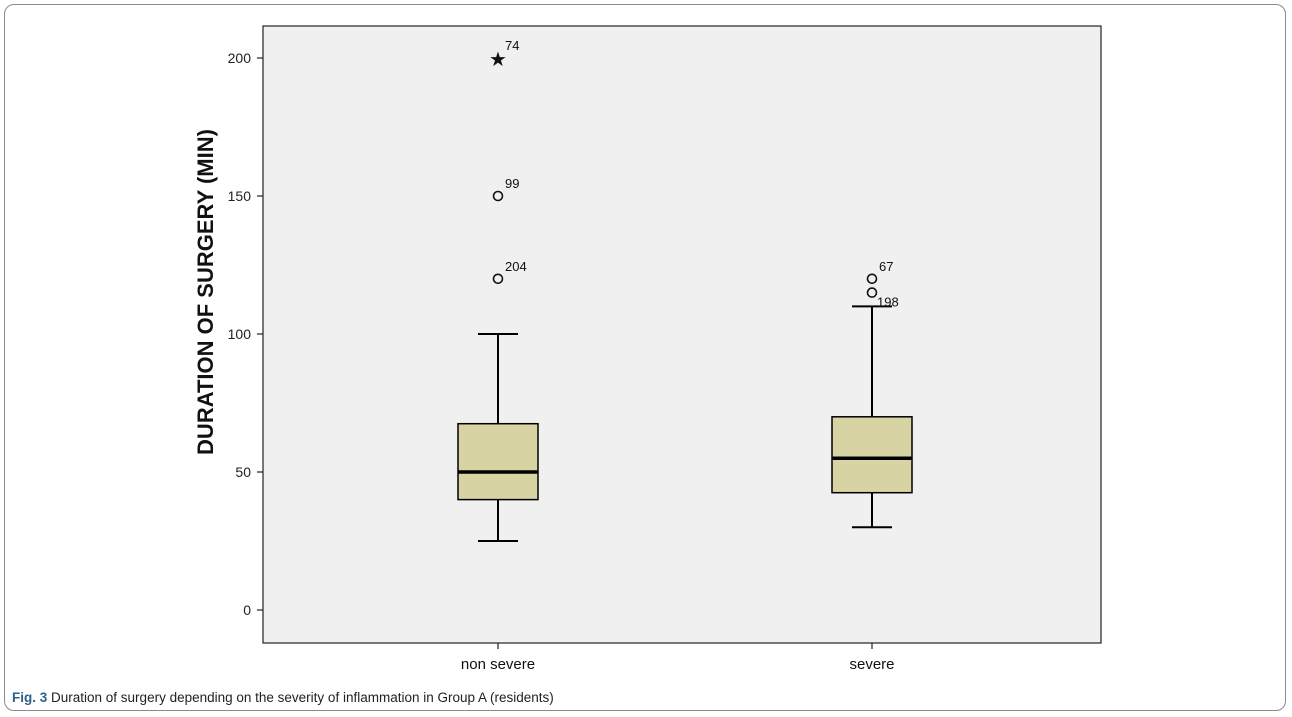 This screenshot has width=1292, height=717. I want to click on y-axis-label: DURATION OF SURGERY (MIN), so click(205, 292).